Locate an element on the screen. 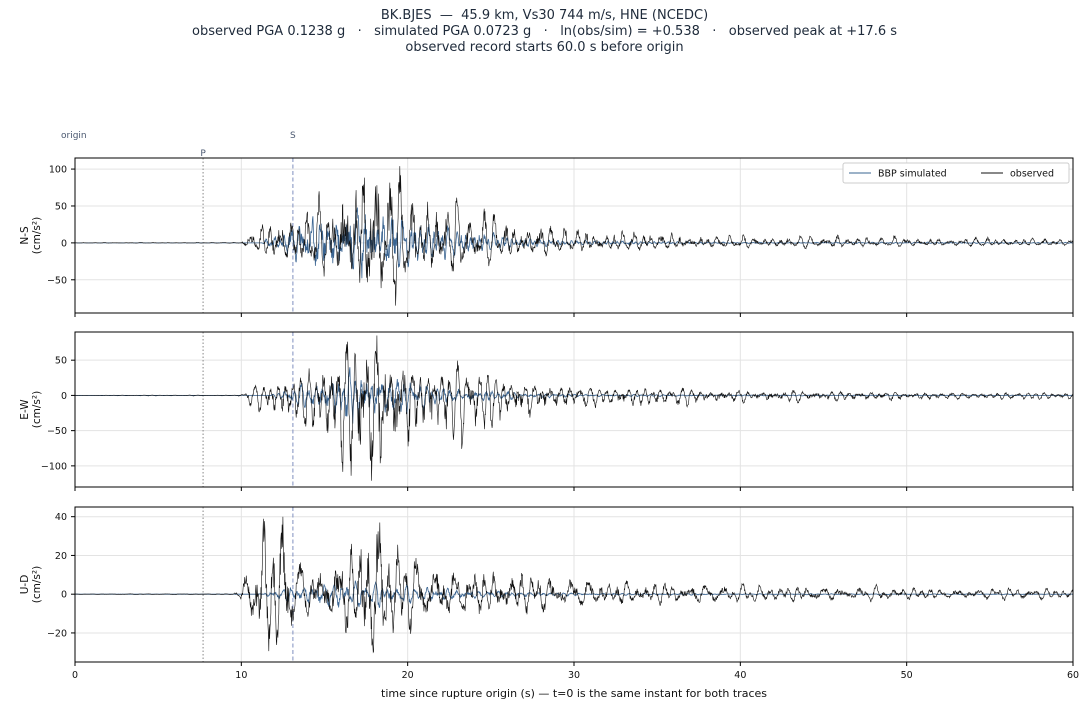 Image resolution: width=1089 pixels, height=710 pixels. legend: BBP simulated observed is located at coordinates (956, 173).